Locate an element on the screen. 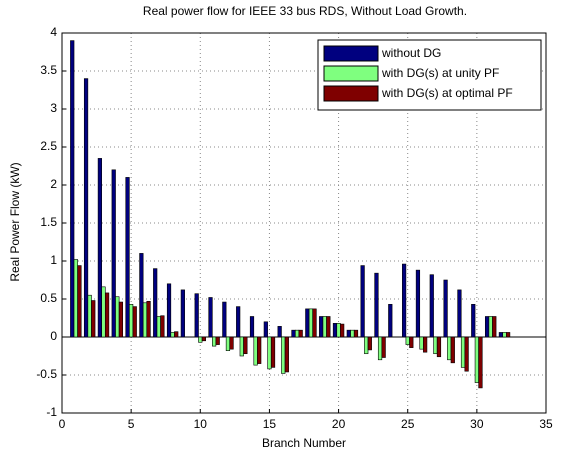  y-tick-label: 3 is located at coordinates (53, 108).